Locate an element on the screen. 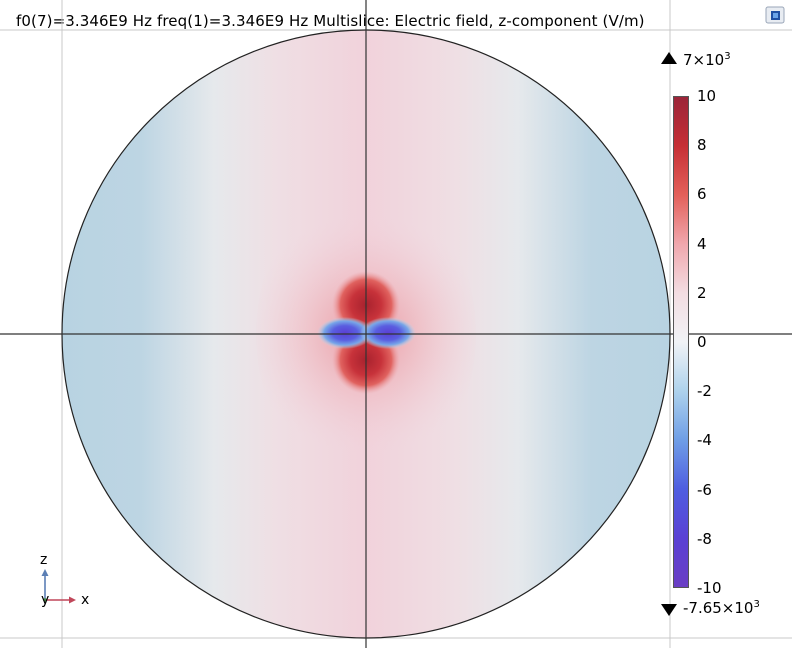  image-export-icon is located at coordinates (775, 15).